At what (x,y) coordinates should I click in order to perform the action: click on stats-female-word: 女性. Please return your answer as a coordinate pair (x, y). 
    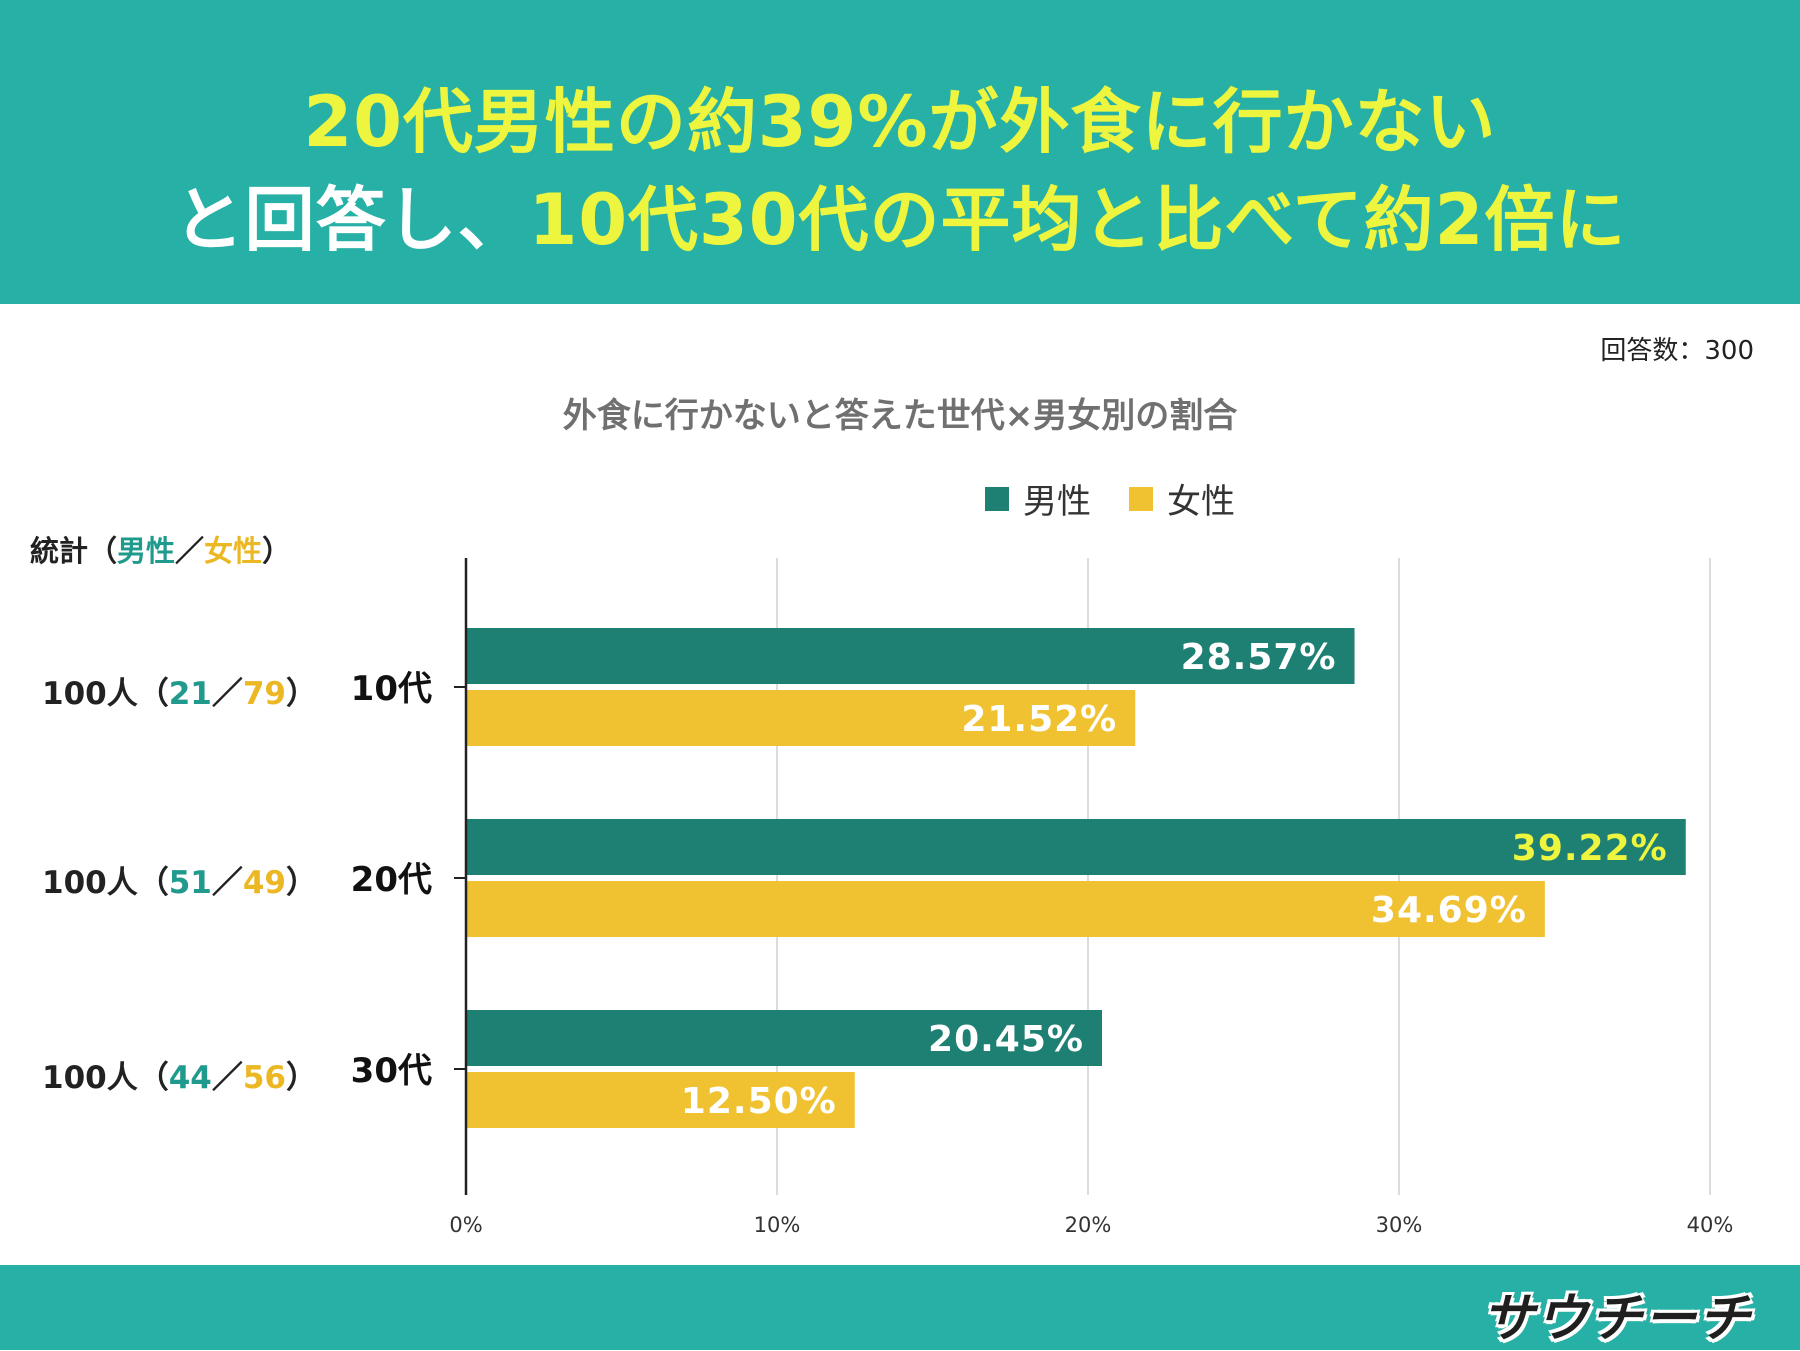
    Looking at the image, I should click on (233, 551).